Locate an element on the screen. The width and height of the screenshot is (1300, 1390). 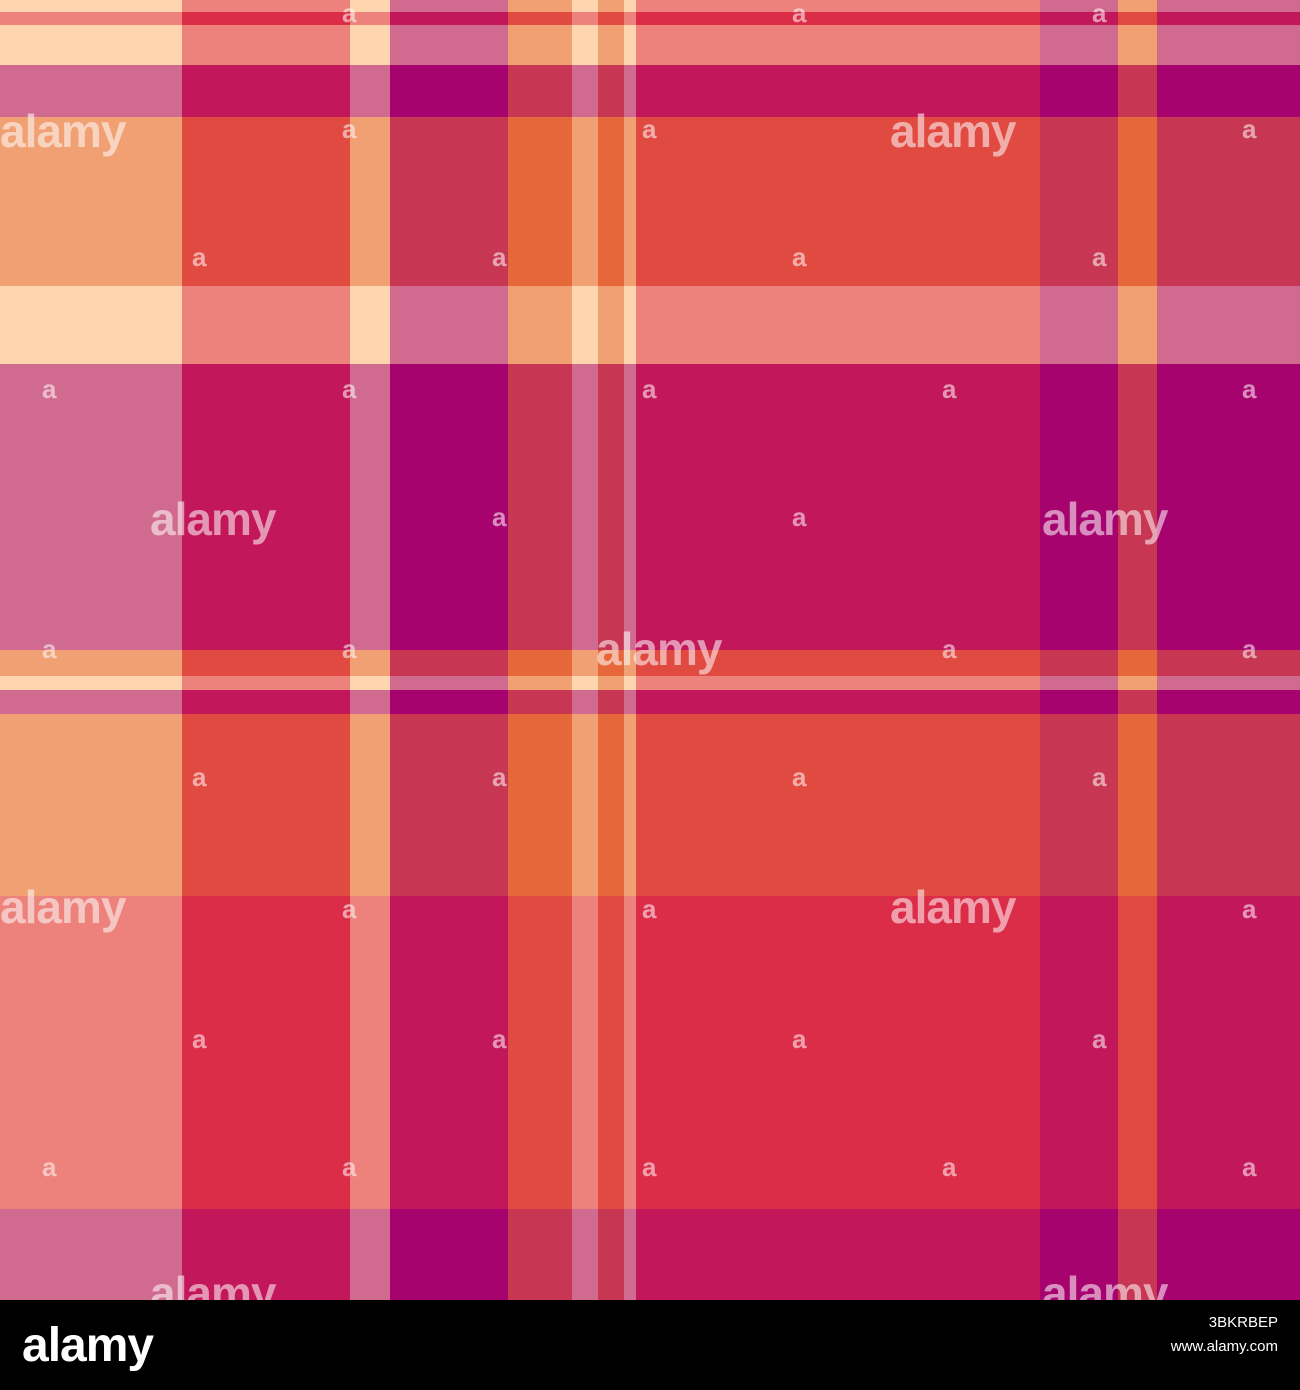
footer-url: www.alamy.com is located at coordinates (1224, 1346).